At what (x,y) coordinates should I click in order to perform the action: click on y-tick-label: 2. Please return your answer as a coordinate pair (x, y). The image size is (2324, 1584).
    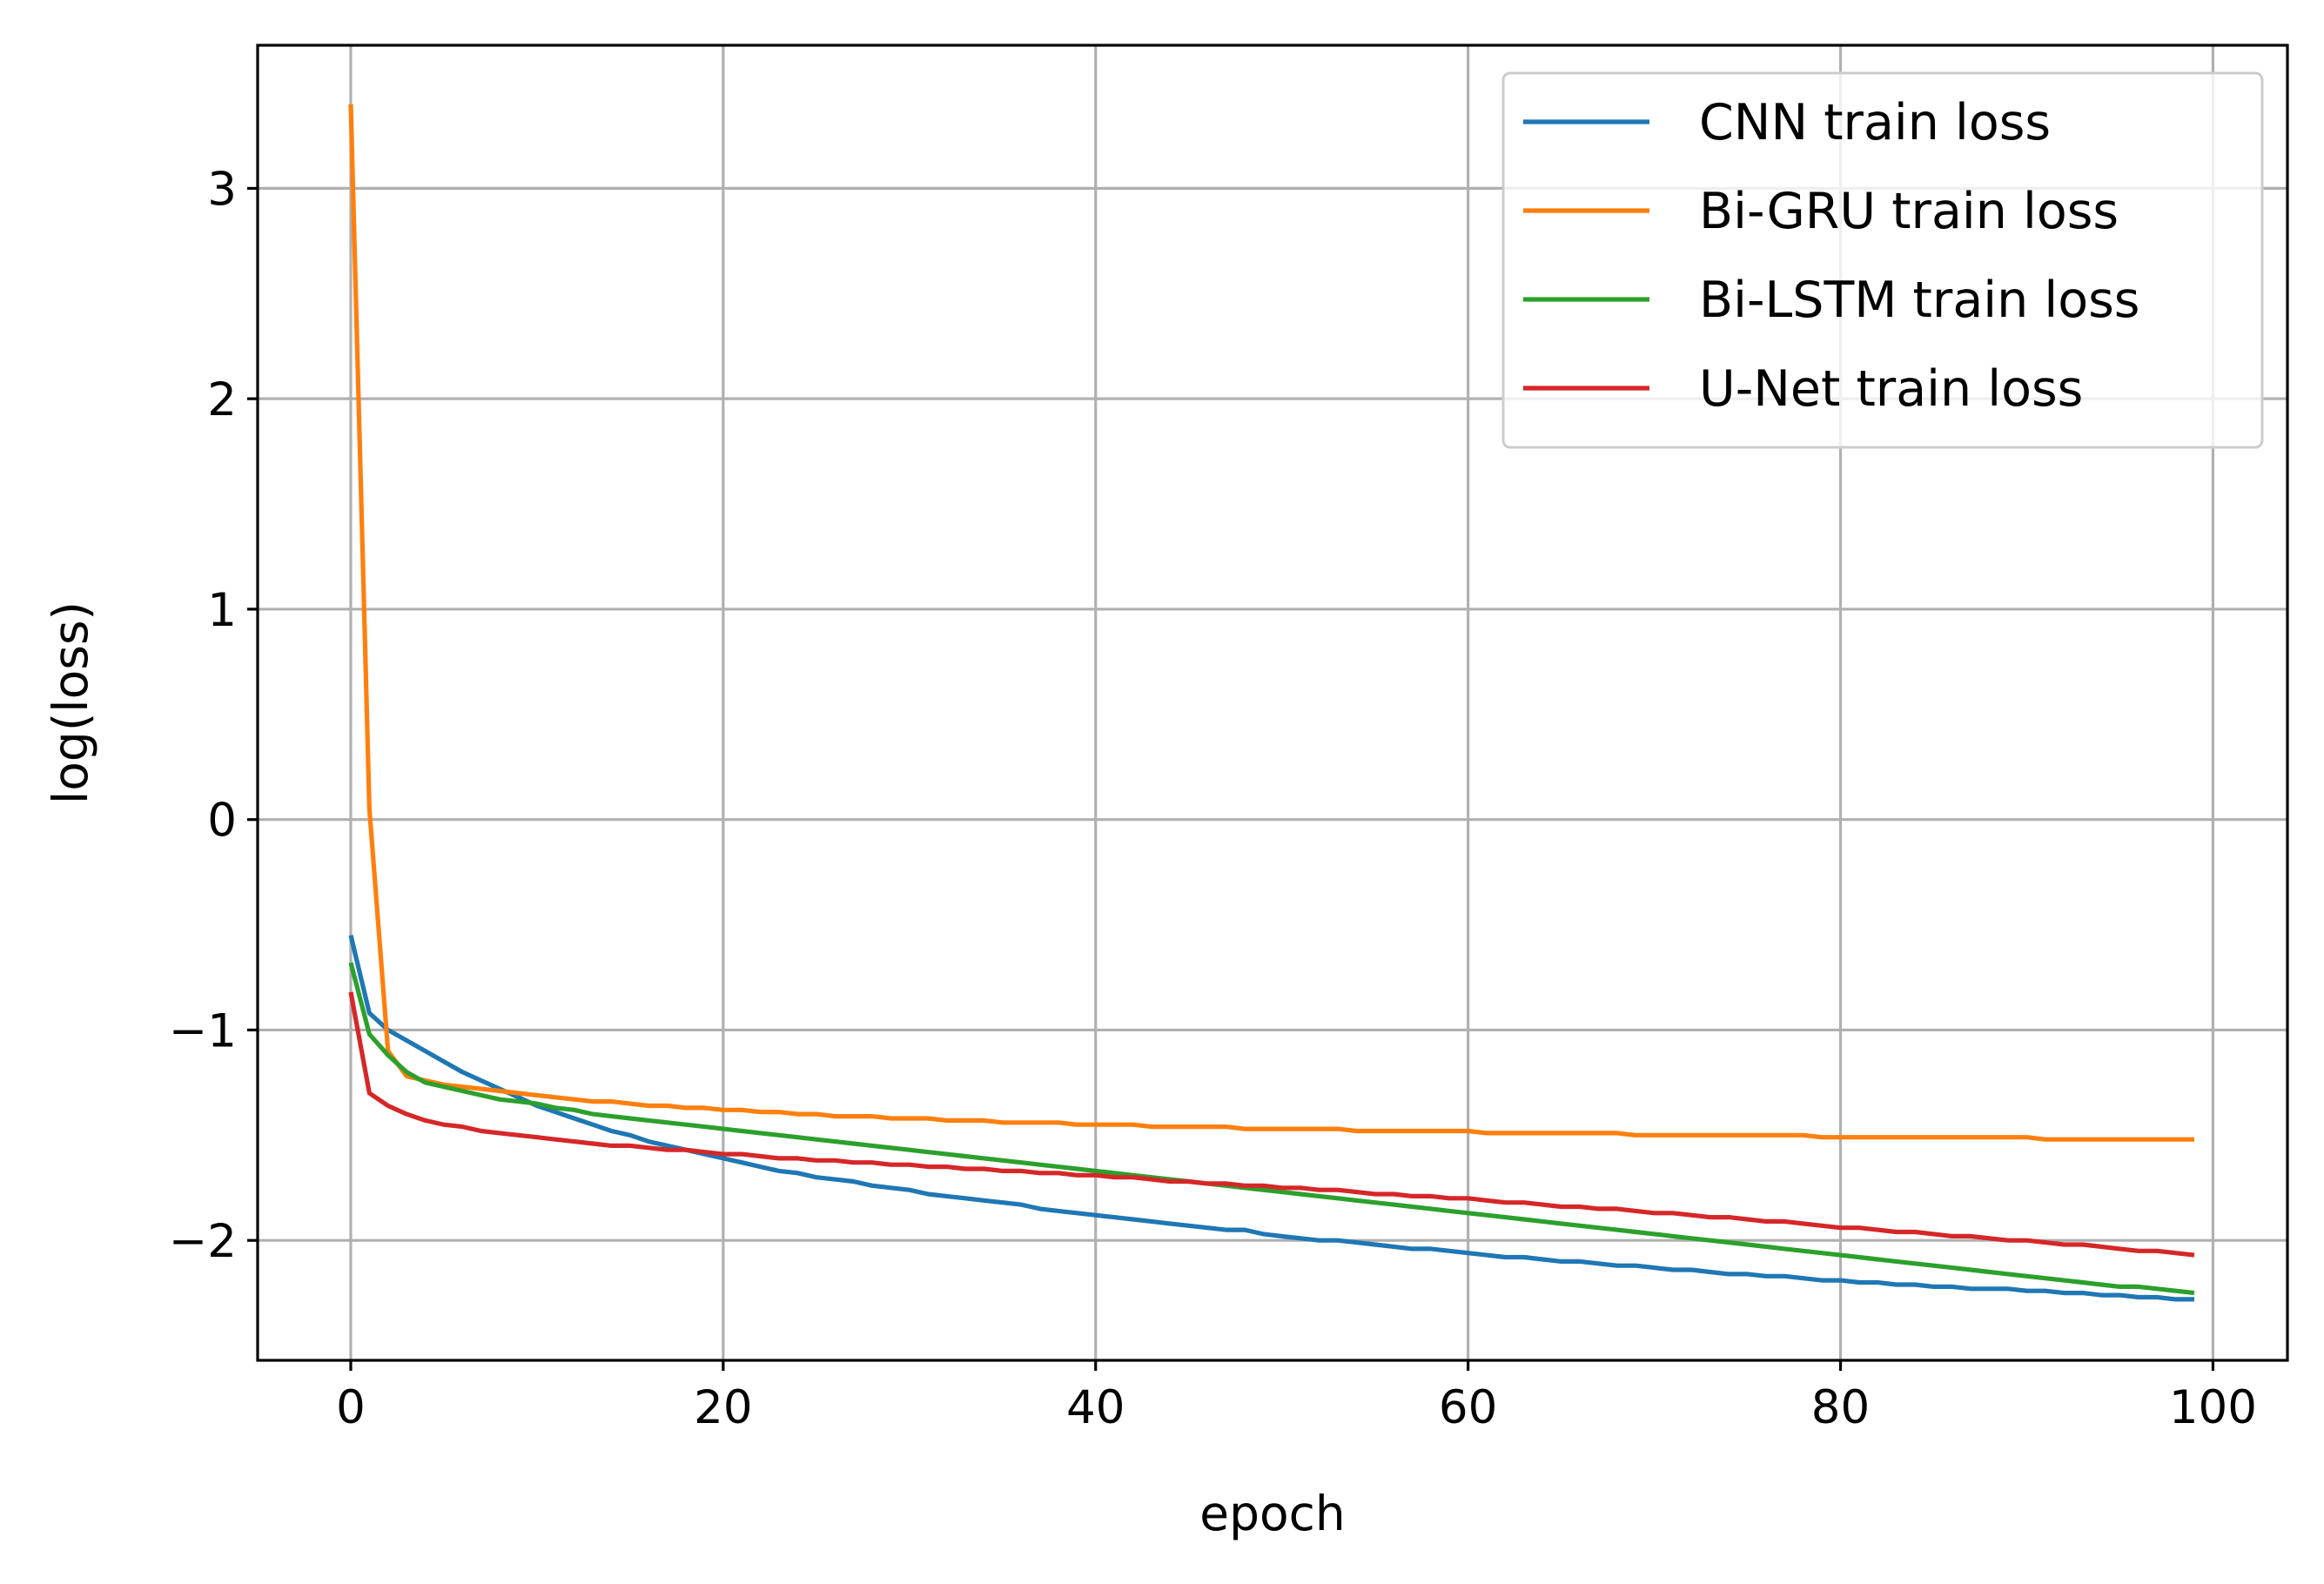
    Looking at the image, I should click on (222, 399).